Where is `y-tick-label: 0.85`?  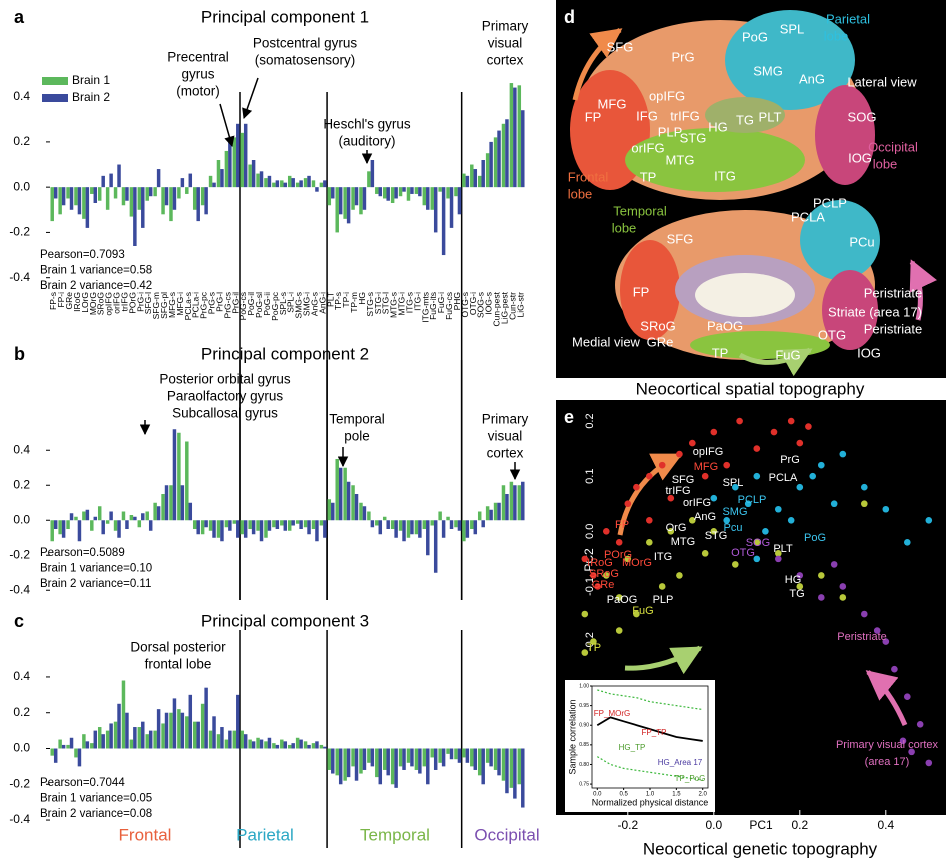
y-tick-label: 0.85 is located at coordinates (584, 745).